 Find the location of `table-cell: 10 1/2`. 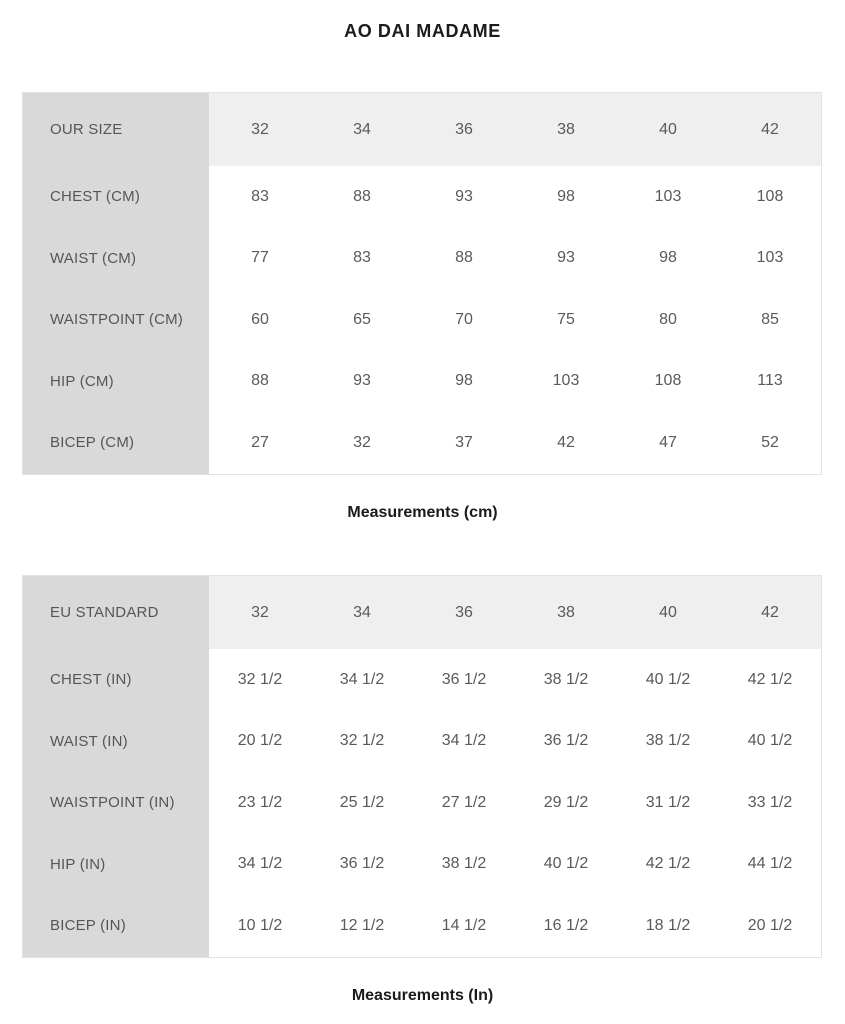

table-cell: 10 1/2 is located at coordinates (260, 926).